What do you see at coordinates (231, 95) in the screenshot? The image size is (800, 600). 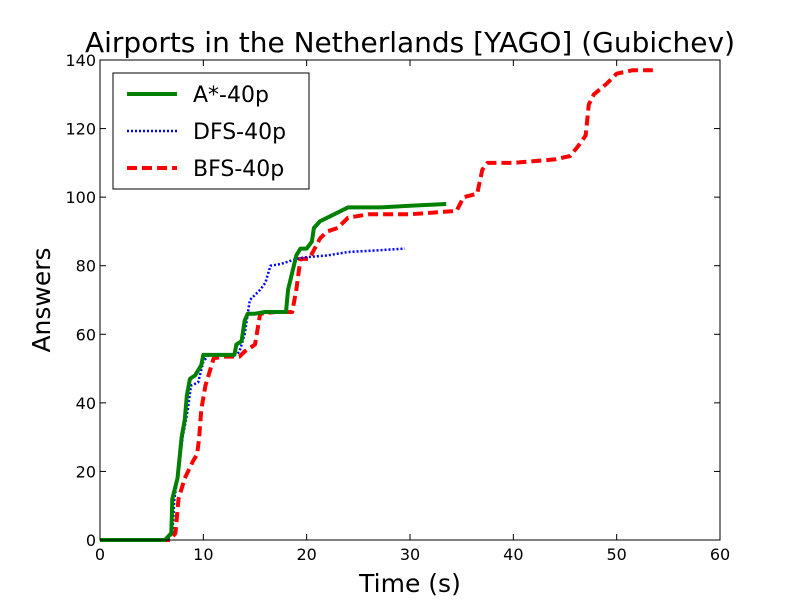 I see `legend-entry: A*-40p` at bounding box center [231, 95].